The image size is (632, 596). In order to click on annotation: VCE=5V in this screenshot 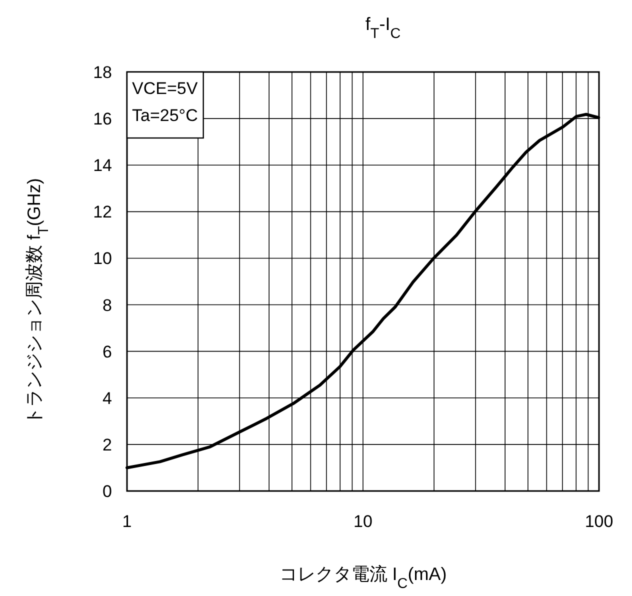, I will do `click(165, 88)`.